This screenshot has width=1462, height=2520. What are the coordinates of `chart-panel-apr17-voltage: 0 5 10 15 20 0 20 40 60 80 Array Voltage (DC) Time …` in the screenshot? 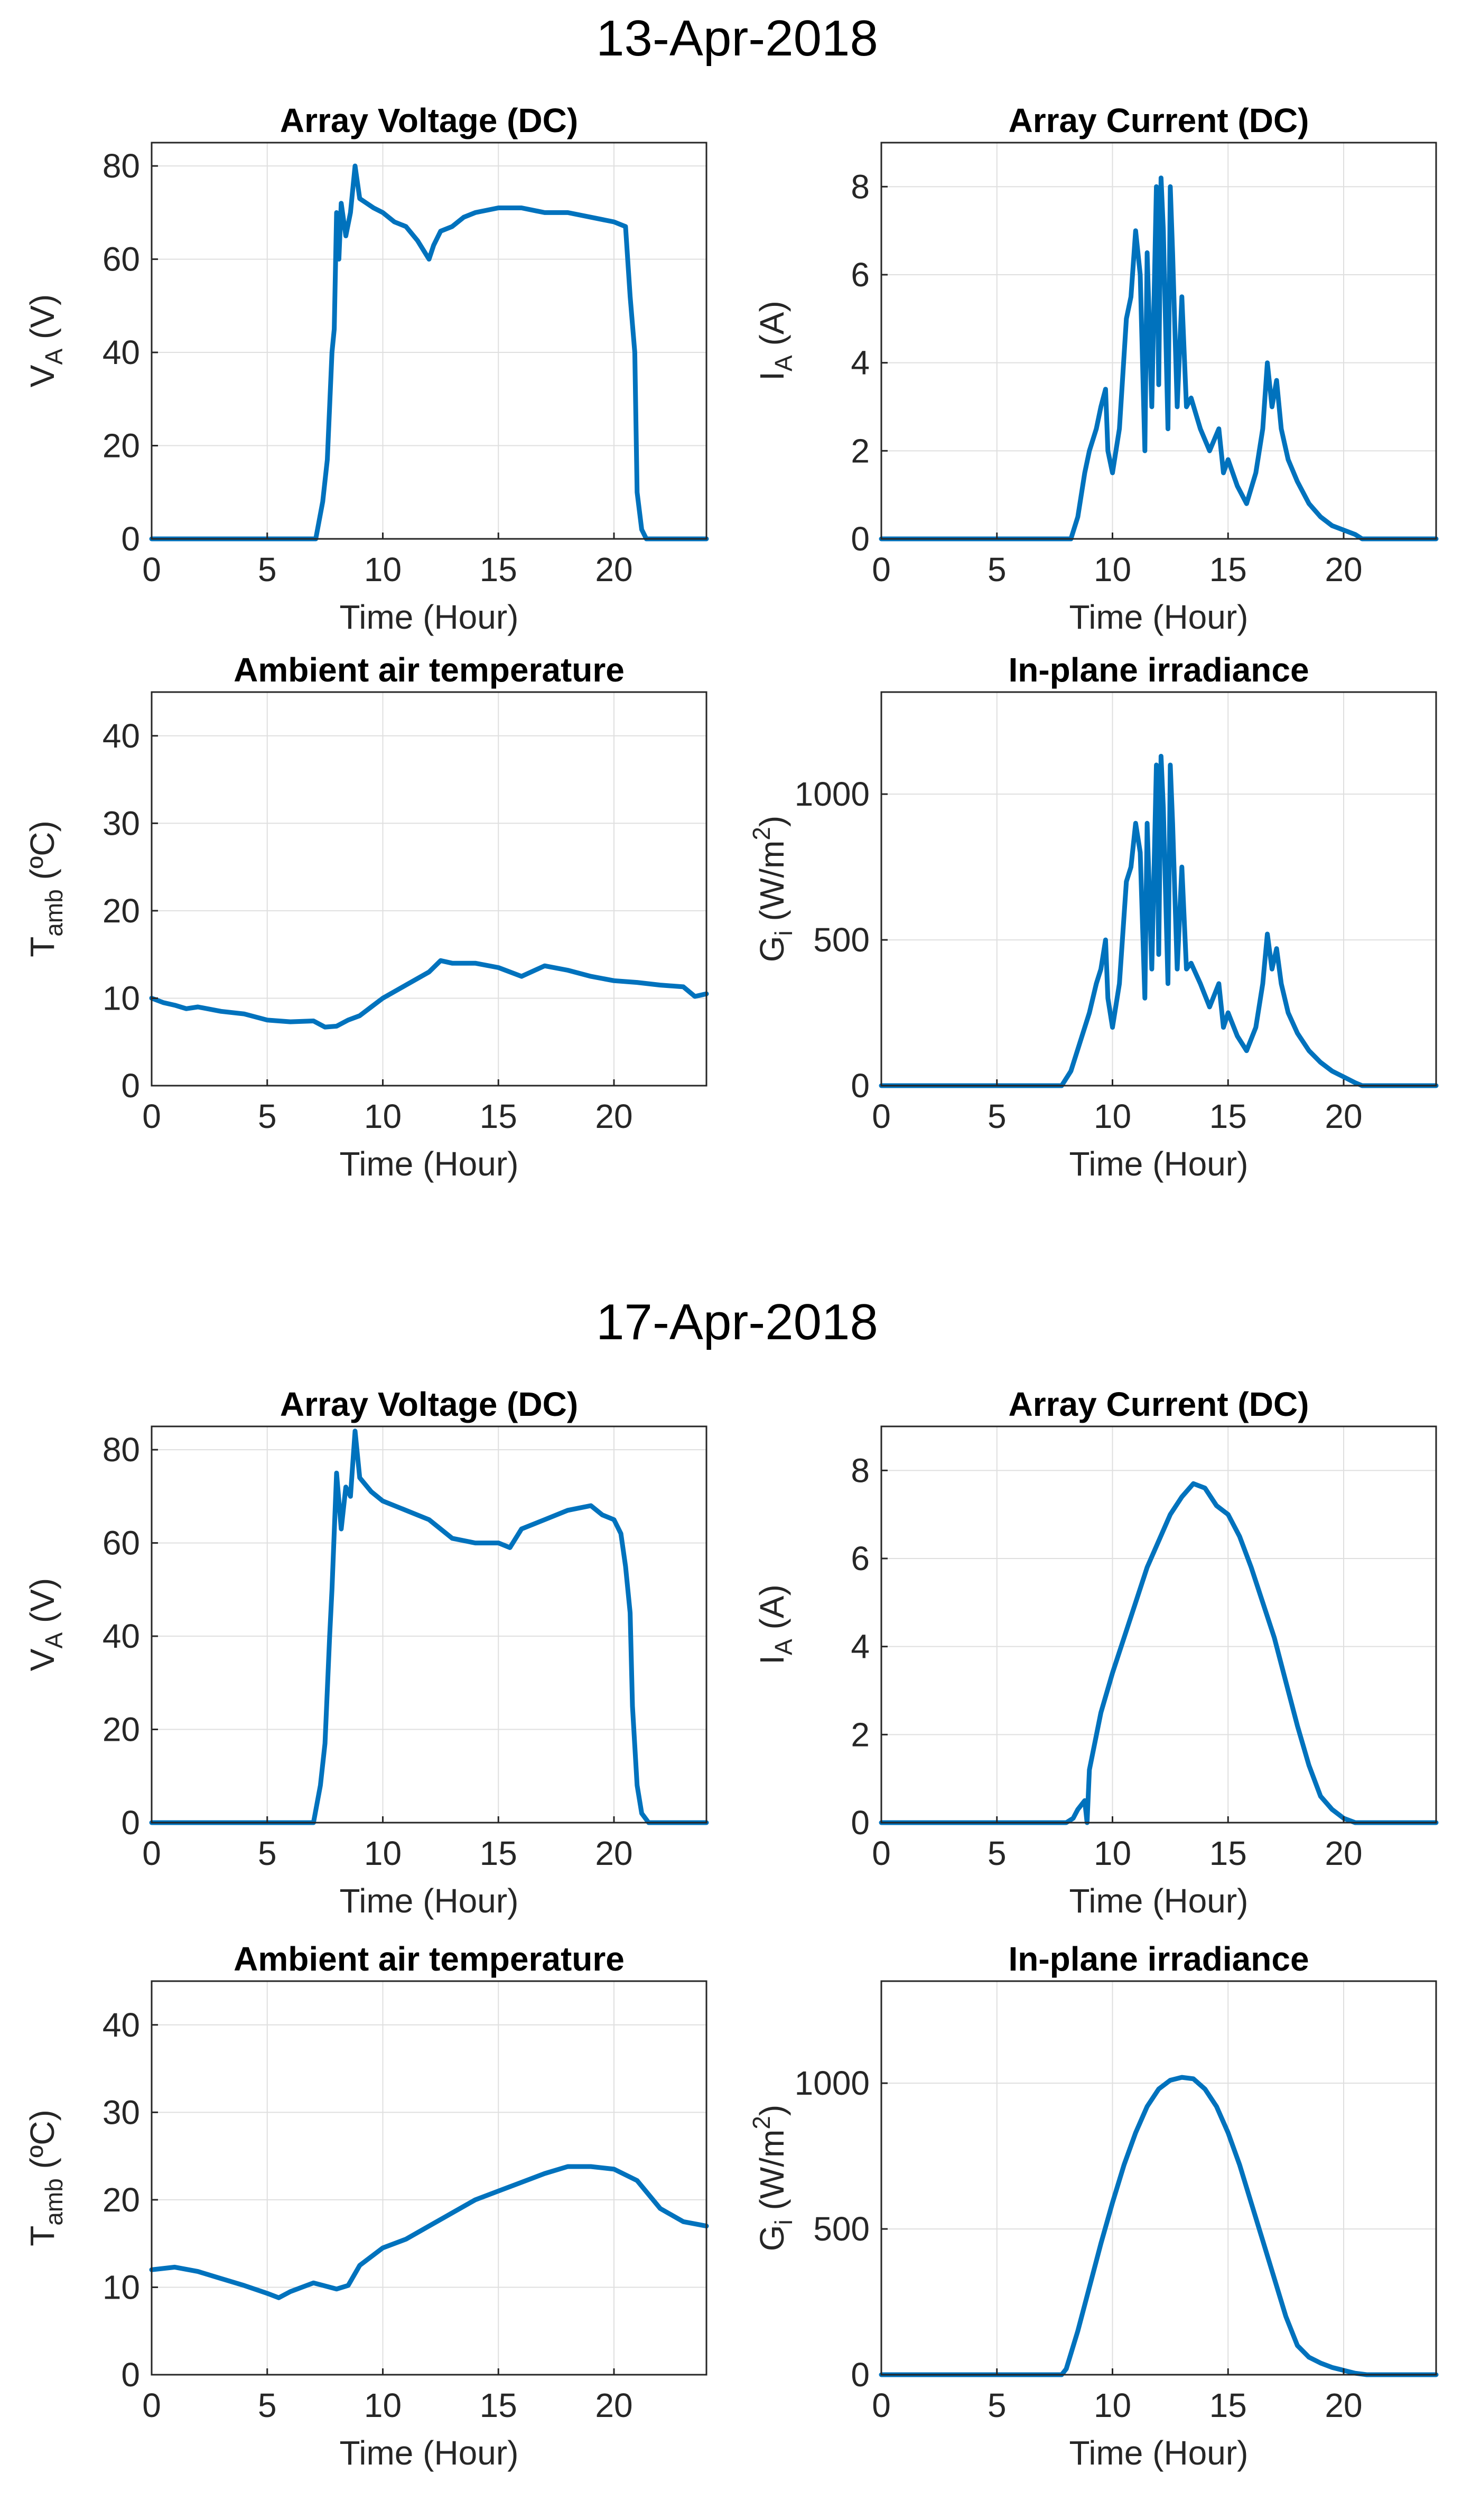 It's located at (366, 1652).